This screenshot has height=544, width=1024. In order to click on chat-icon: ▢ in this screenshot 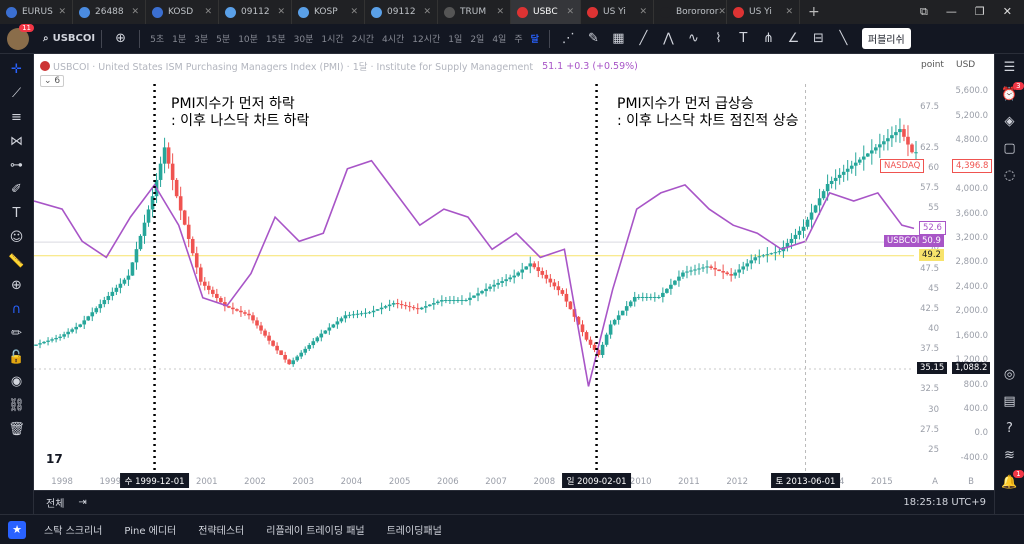, I will do `click(1009, 148)`.